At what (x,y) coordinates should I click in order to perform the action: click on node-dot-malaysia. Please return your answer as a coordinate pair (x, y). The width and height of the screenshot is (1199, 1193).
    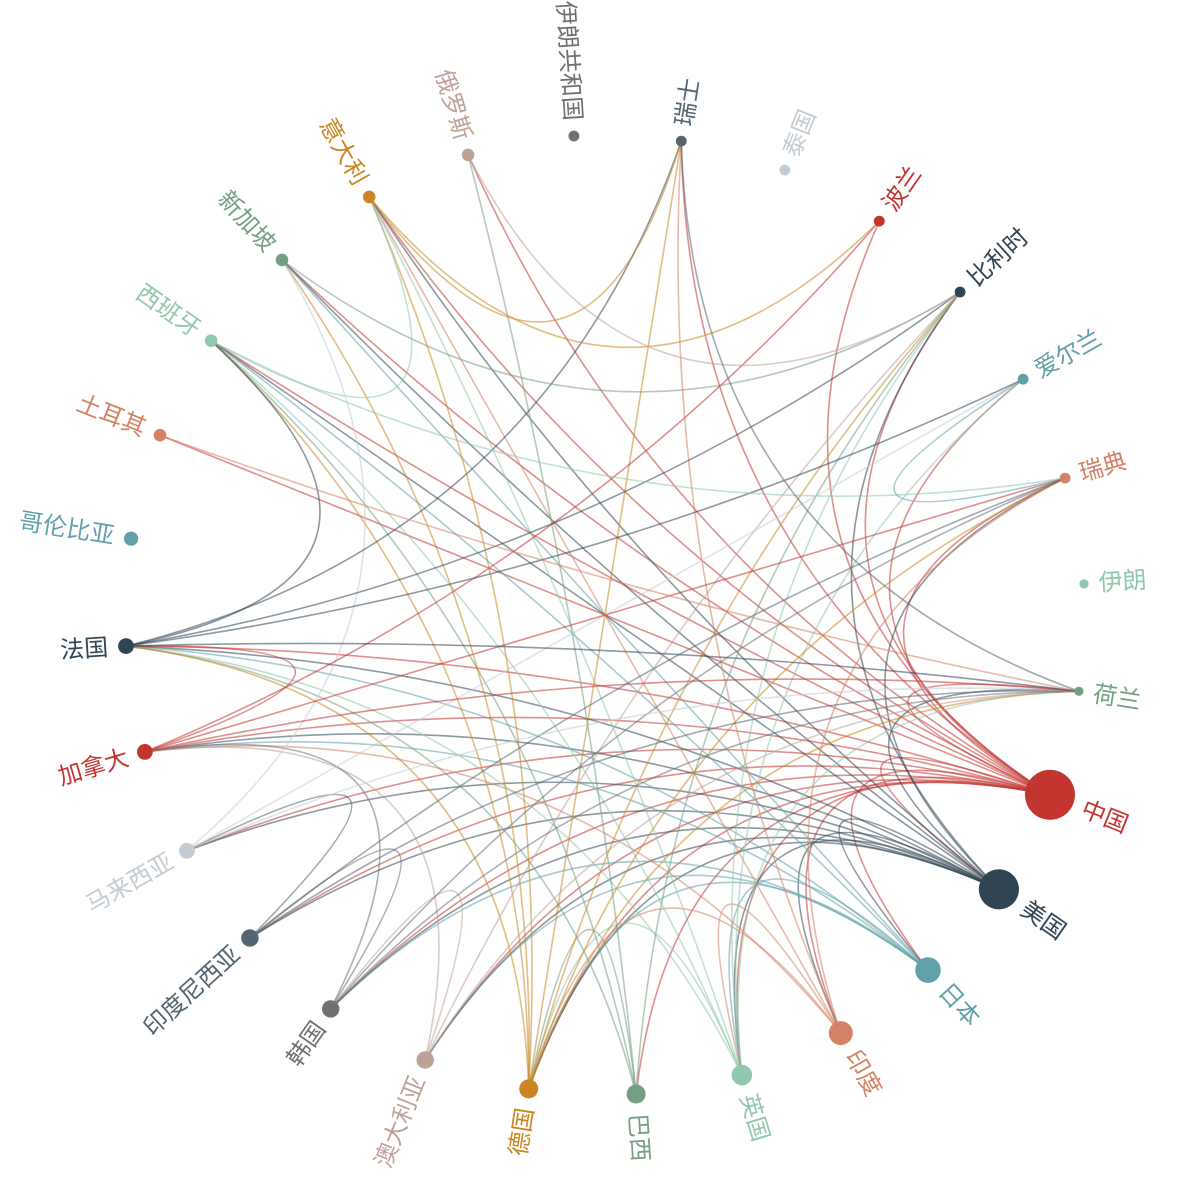
    Looking at the image, I should click on (187, 850).